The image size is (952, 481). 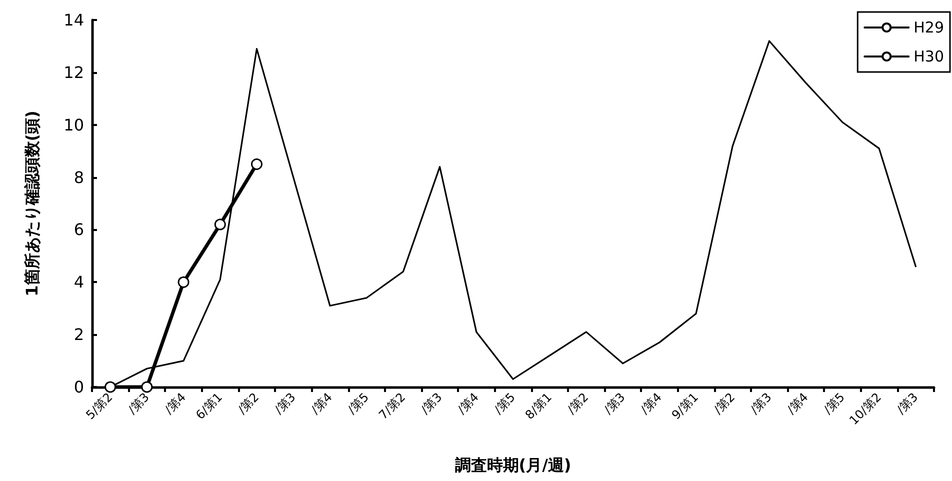 I want to click on x-tick-label: 8/第1, so click(x=538, y=406).